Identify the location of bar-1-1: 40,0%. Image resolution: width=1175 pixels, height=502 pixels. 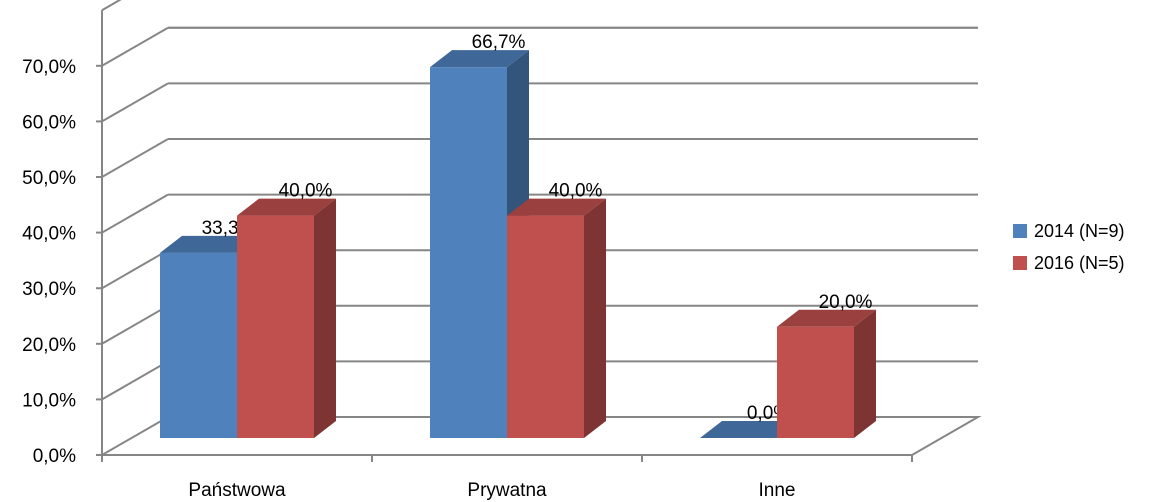
(556, 309).